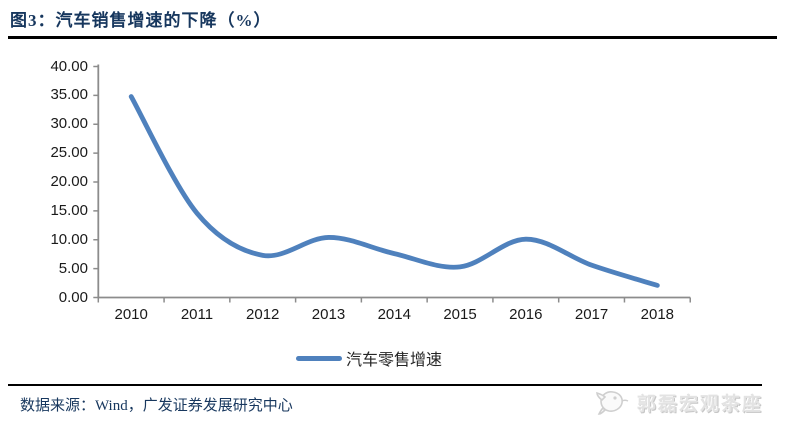  Describe the element at coordinates (591, 314) in the screenshot. I see `x-tick-label: 2017` at that location.